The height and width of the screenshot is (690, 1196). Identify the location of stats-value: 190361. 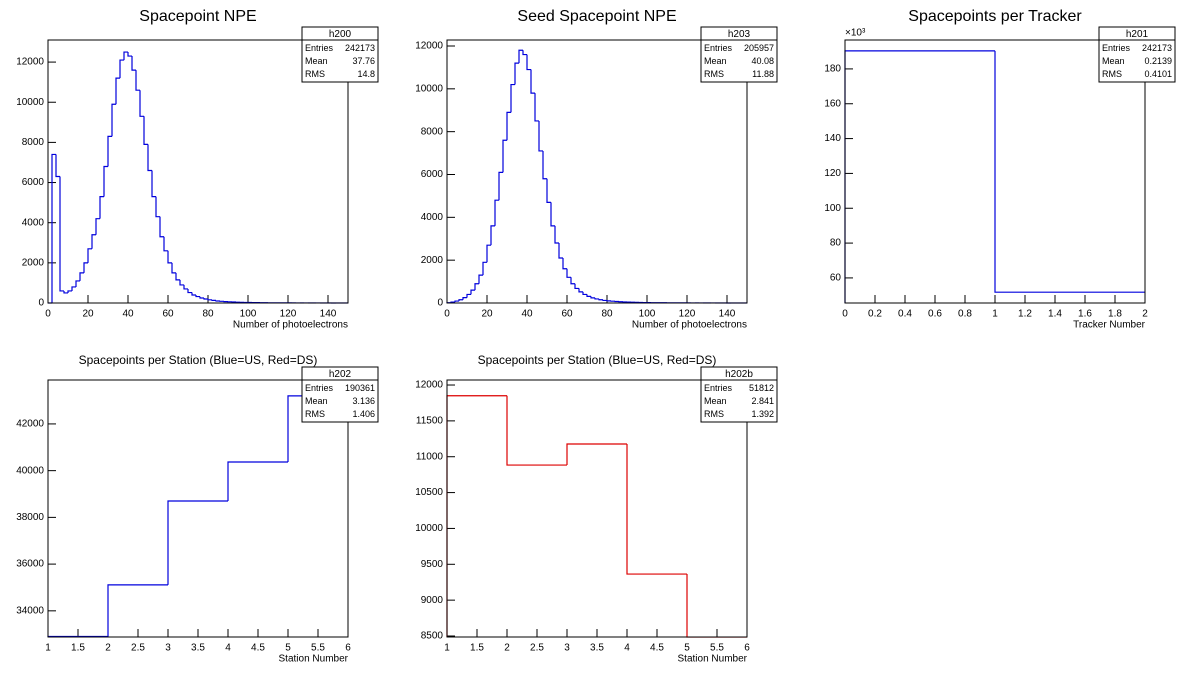
(360, 388).